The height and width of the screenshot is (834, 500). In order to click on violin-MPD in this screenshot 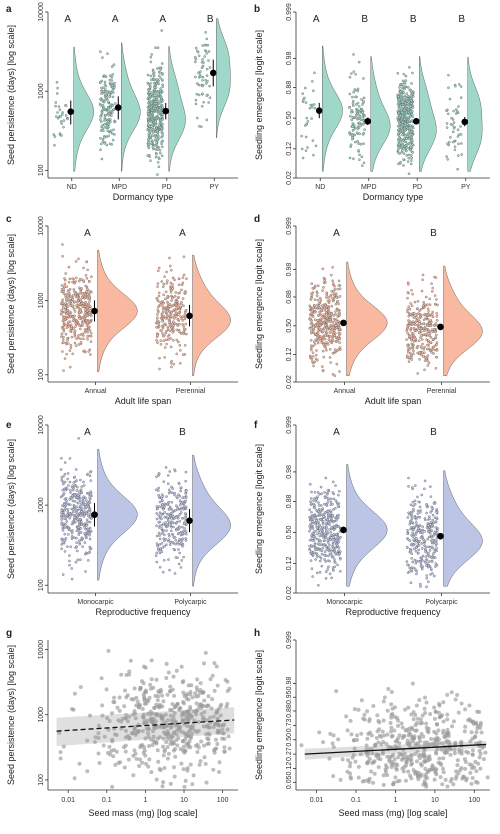, I will do `click(380, 114)`.